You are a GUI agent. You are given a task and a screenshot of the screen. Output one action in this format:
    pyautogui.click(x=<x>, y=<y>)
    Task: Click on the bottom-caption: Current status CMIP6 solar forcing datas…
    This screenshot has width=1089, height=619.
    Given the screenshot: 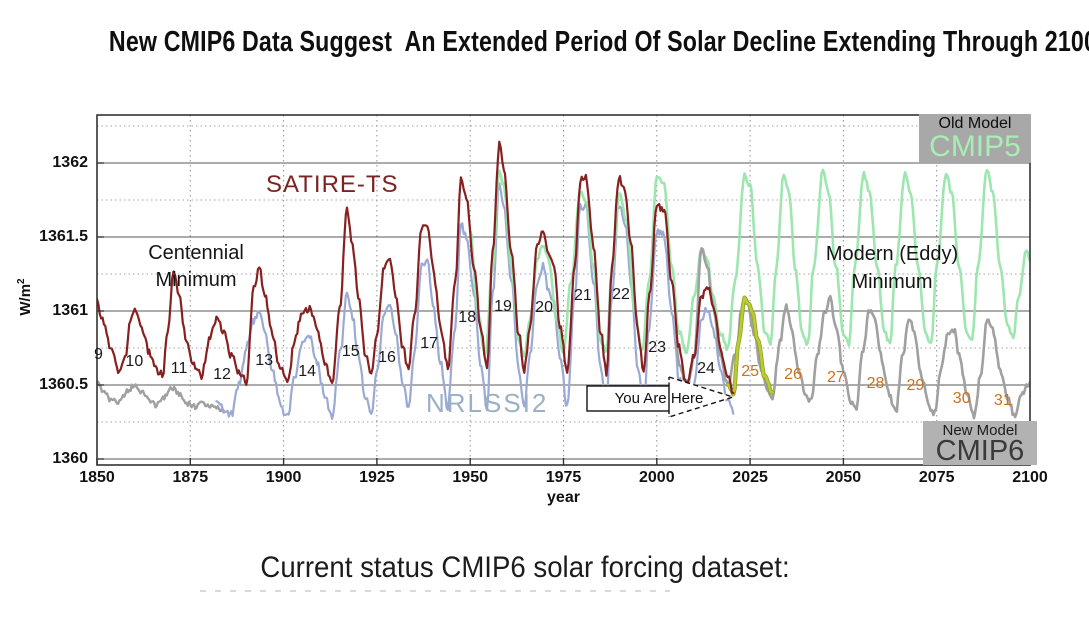 What is the action you would take?
    pyautogui.click(x=525, y=567)
    